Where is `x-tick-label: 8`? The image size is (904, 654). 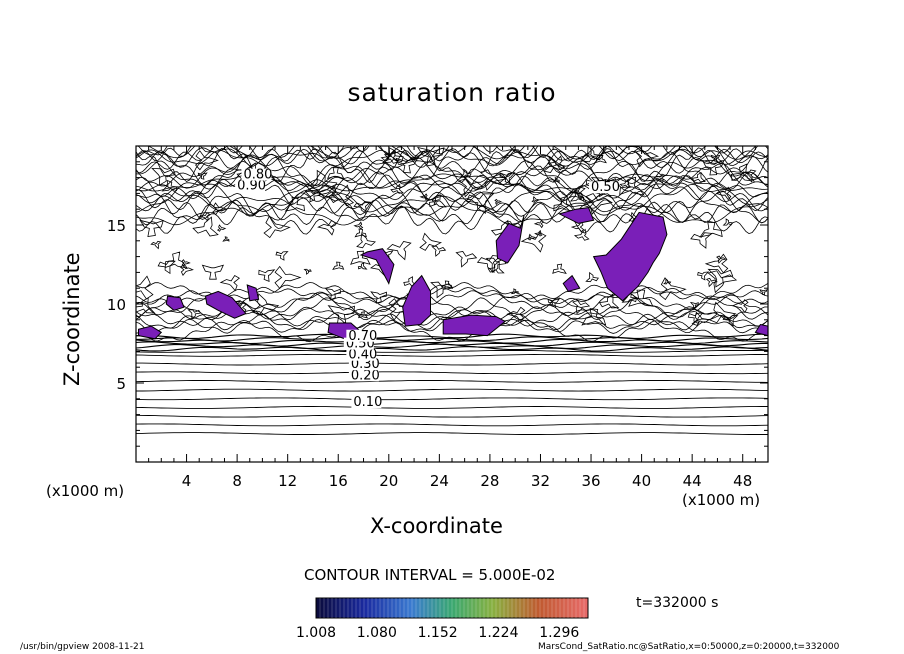
x-tick-label: 8 is located at coordinates (237, 481).